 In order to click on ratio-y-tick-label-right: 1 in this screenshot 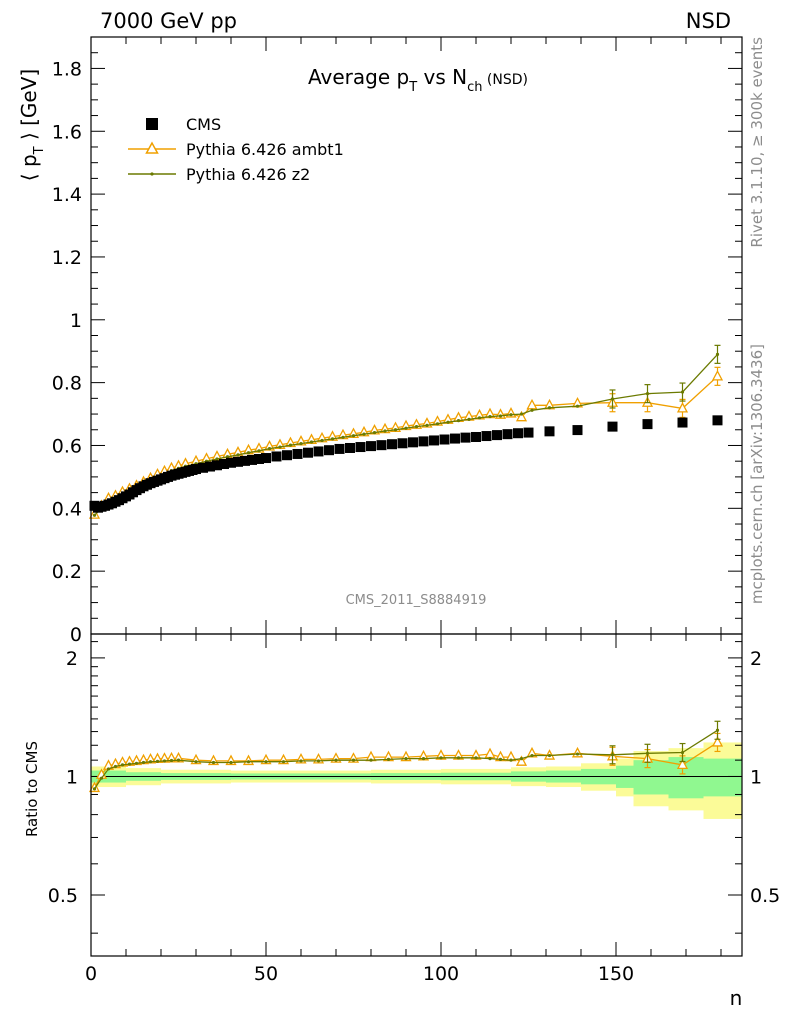, I will do `click(756, 777)`.